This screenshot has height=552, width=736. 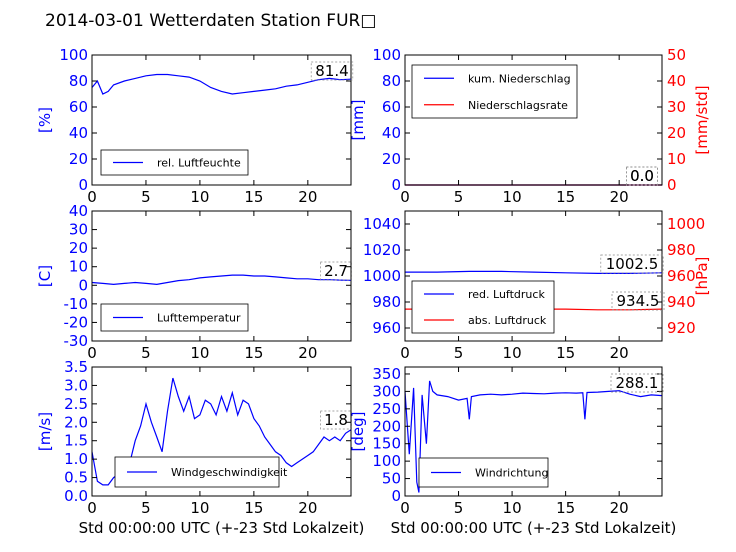 What do you see at coordinates (199, 163) in the screenshot?
I see `legend-label: rel. Luftfeuchte` at bounding box center [199, 163].